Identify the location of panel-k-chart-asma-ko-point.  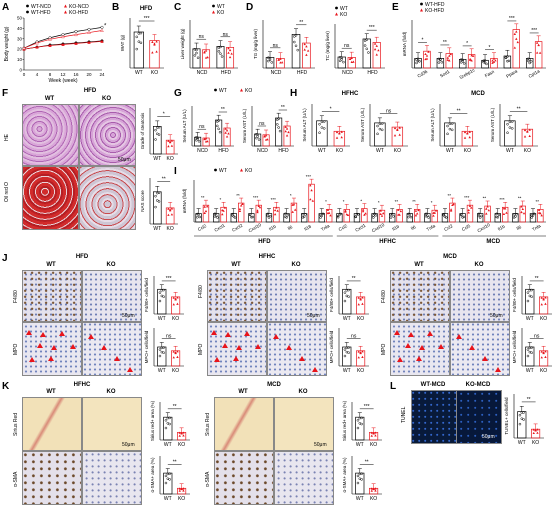
(371, 490).